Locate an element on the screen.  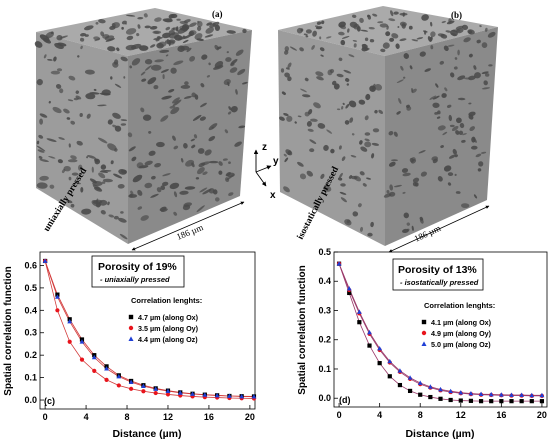
chart-c-data-points is located at coordinates (149, 329).